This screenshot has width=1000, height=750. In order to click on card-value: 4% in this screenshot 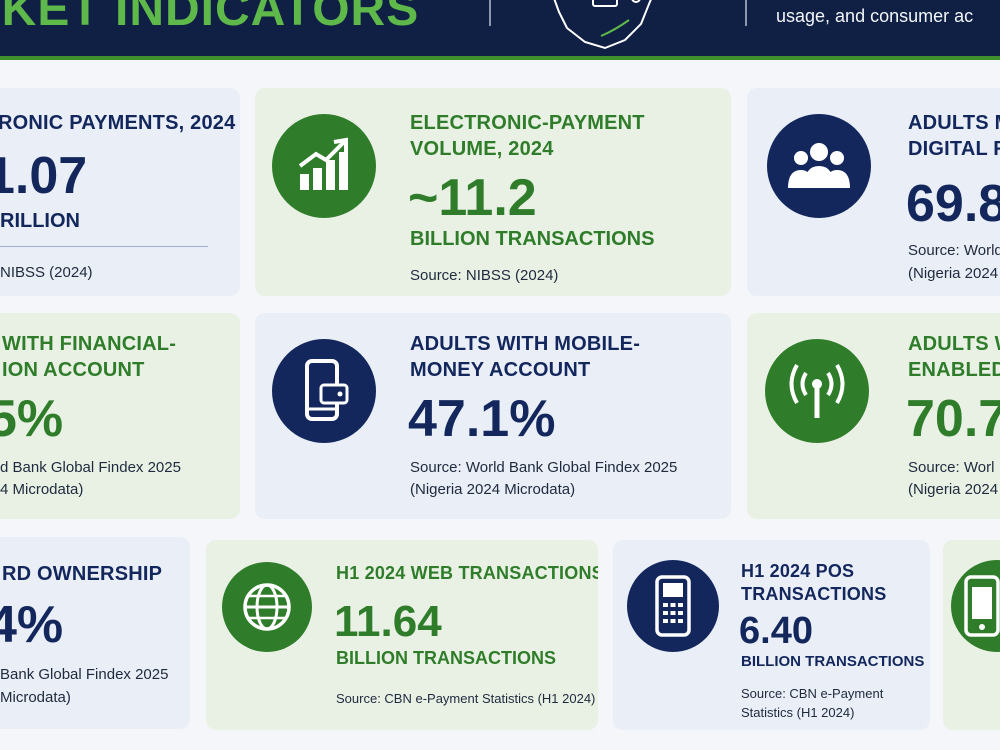, I will do `click(32, 625)`.